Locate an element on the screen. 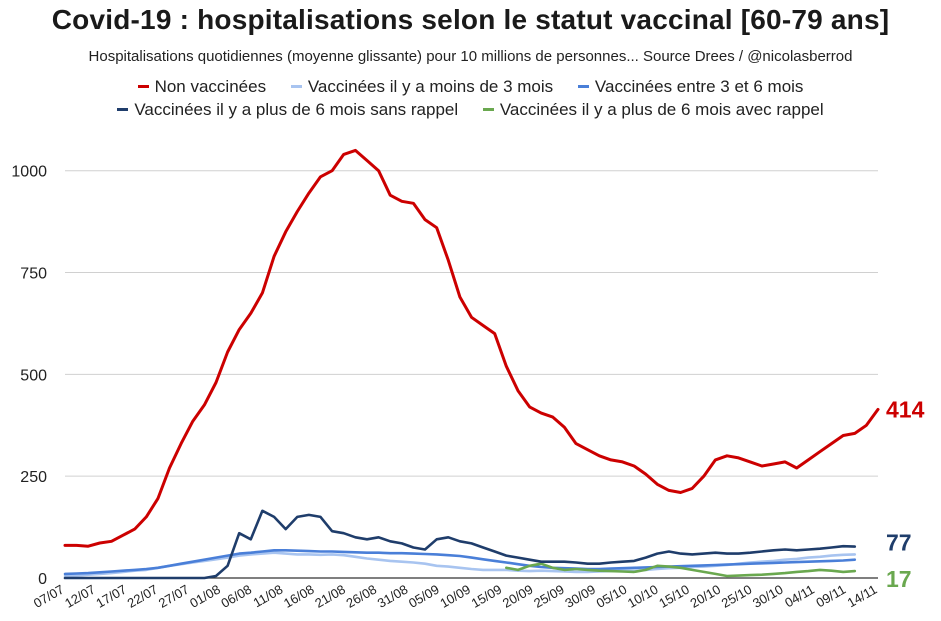  x-tick-label: 09/11 is located at coordinates (830, 596).